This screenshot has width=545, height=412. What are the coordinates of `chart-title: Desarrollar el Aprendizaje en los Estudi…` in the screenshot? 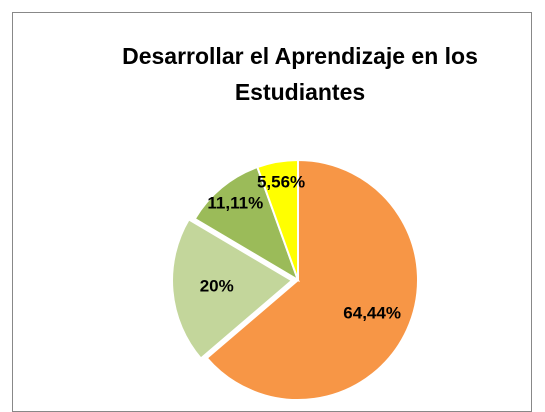 It's located at (300, 74).